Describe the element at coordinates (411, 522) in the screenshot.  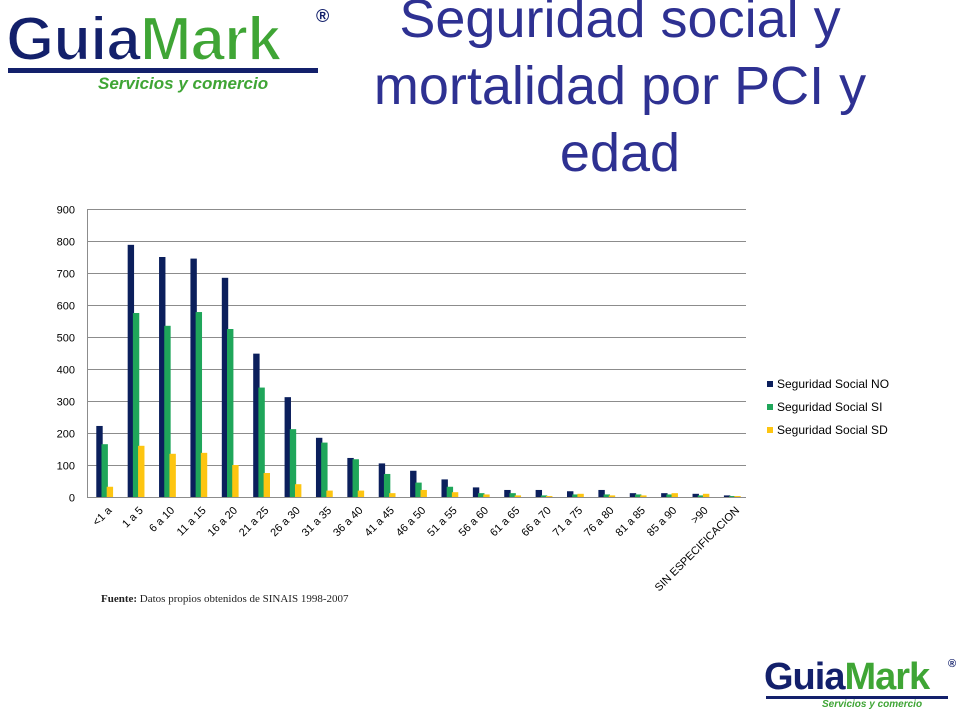
I see `x-tick-label: 46 a 50` at that location.